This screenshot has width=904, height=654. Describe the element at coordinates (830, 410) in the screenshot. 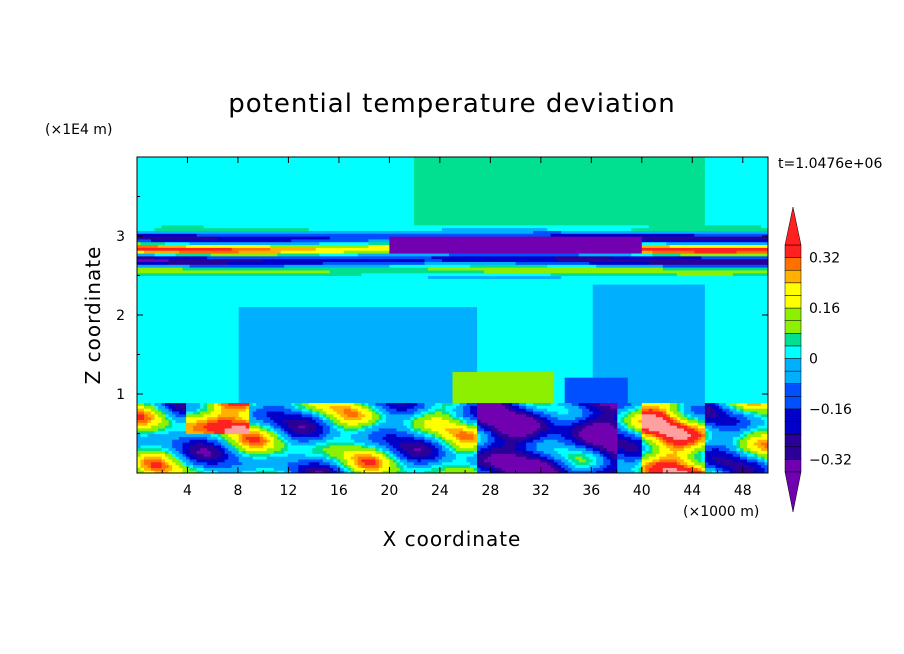

I see `colorbar-label: −0.16` at that location.